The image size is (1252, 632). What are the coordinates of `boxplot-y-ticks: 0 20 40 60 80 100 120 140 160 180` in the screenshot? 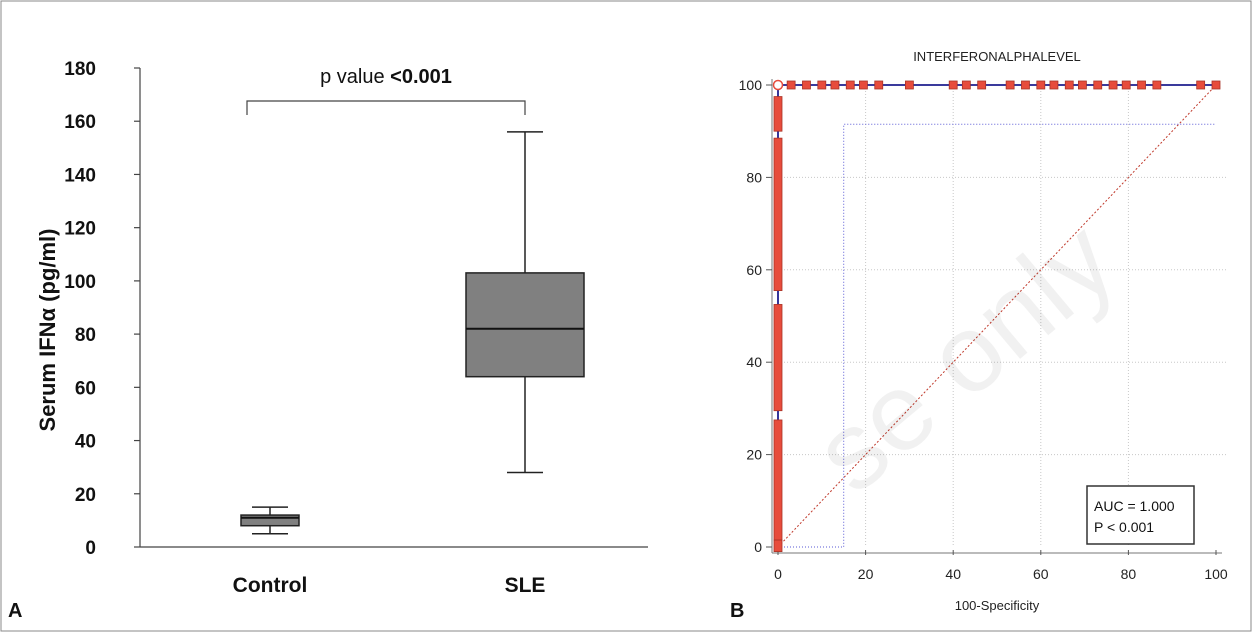 It's located at (102, 309).